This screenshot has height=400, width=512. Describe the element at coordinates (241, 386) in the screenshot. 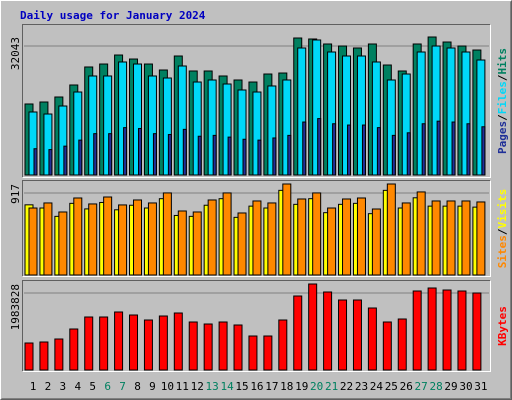

I see `x-tick-label: 15` at that location.